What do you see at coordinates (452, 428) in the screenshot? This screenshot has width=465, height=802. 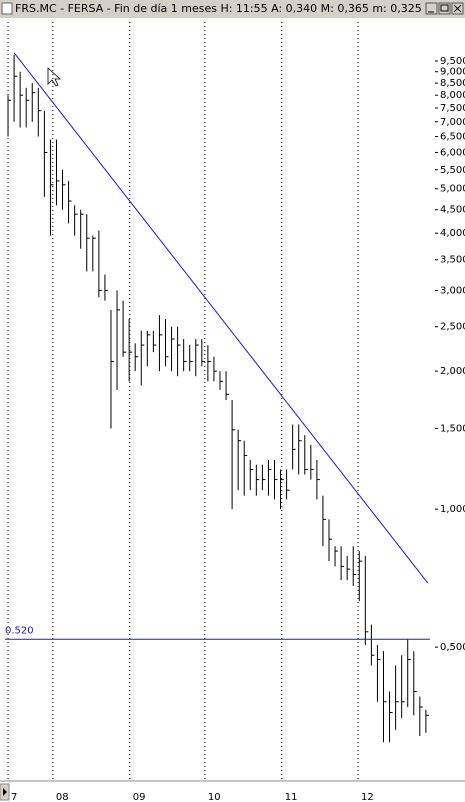 I see `y-tick-label: 1,500` at bounding box center [452, 428].